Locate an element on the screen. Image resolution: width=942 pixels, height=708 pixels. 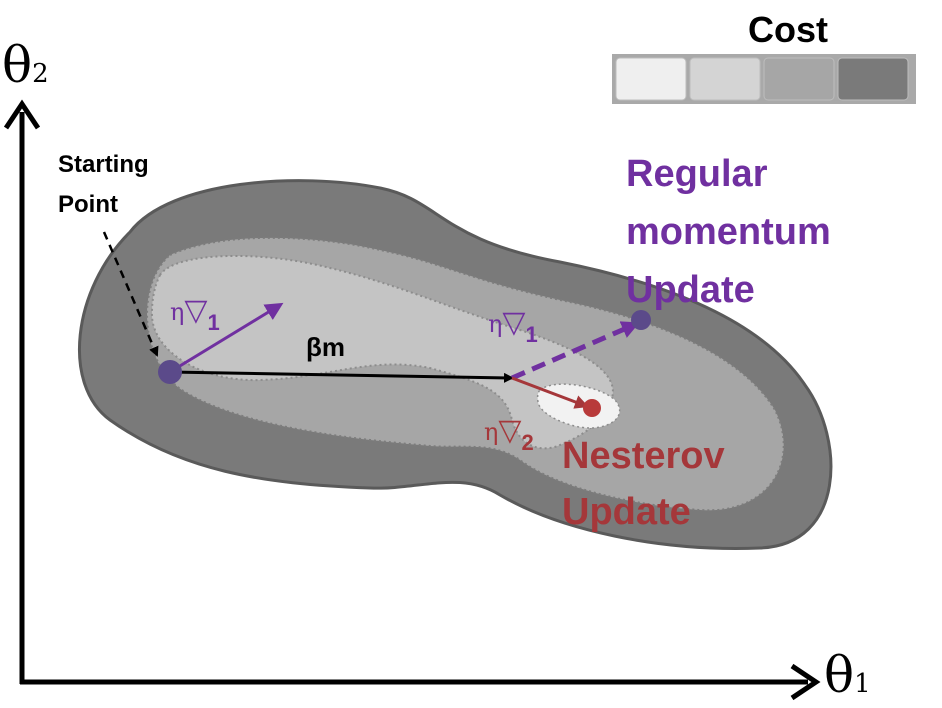
starting-point-dot is located at coordinates (170, 372).